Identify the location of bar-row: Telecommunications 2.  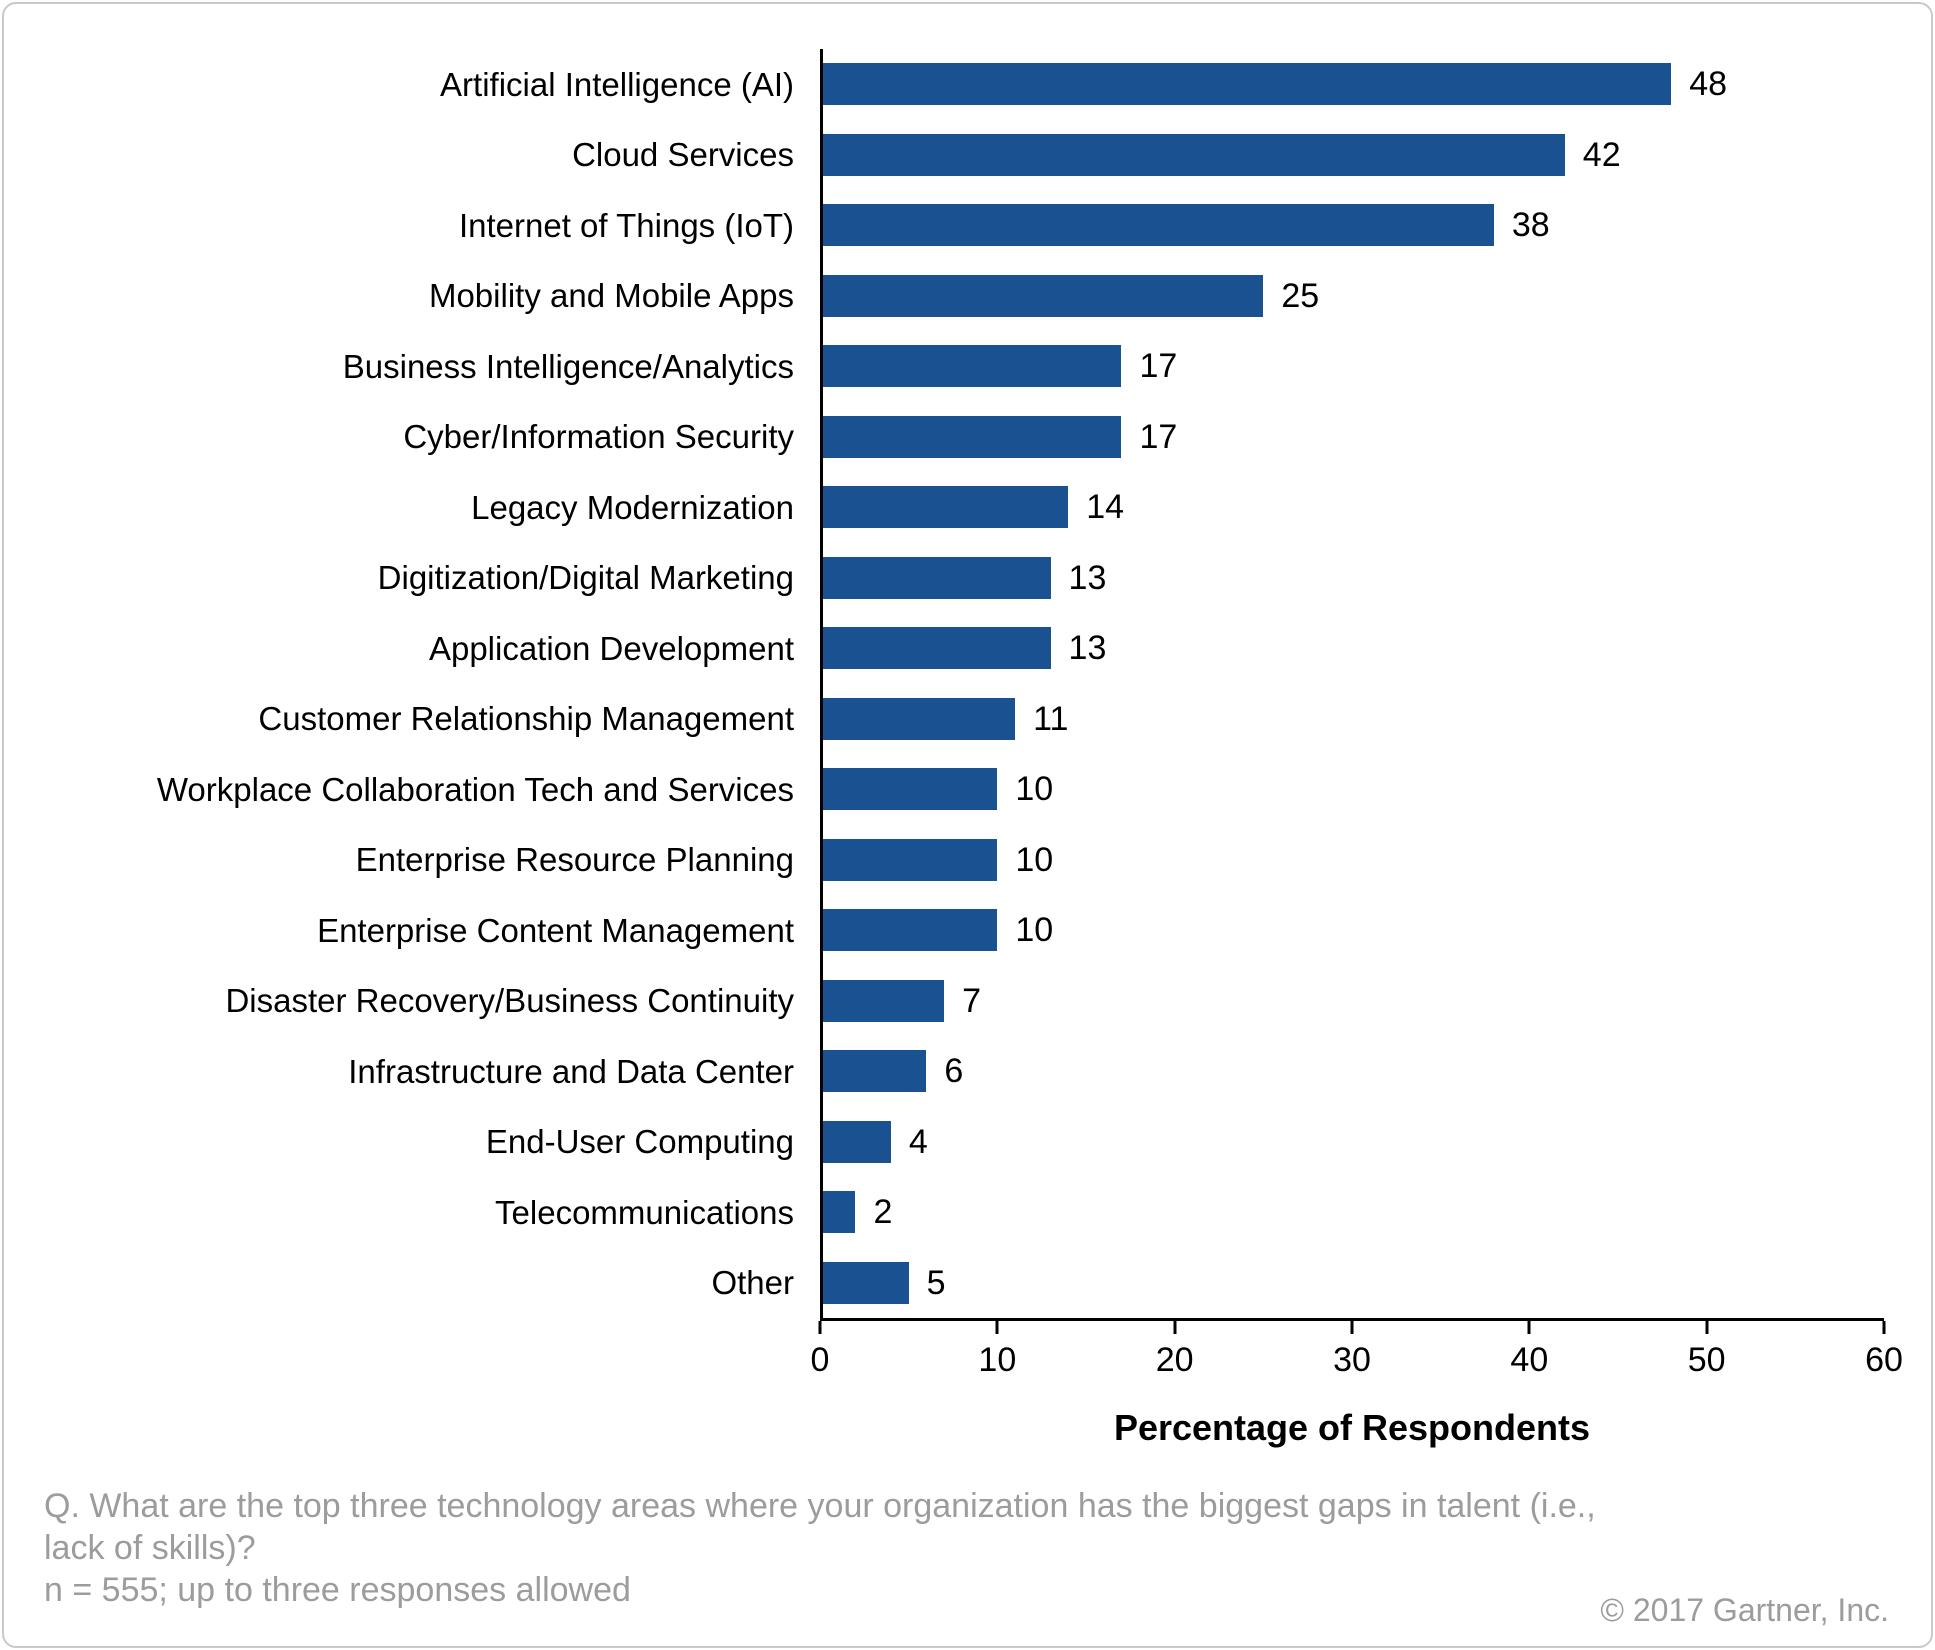
(964, 1212).